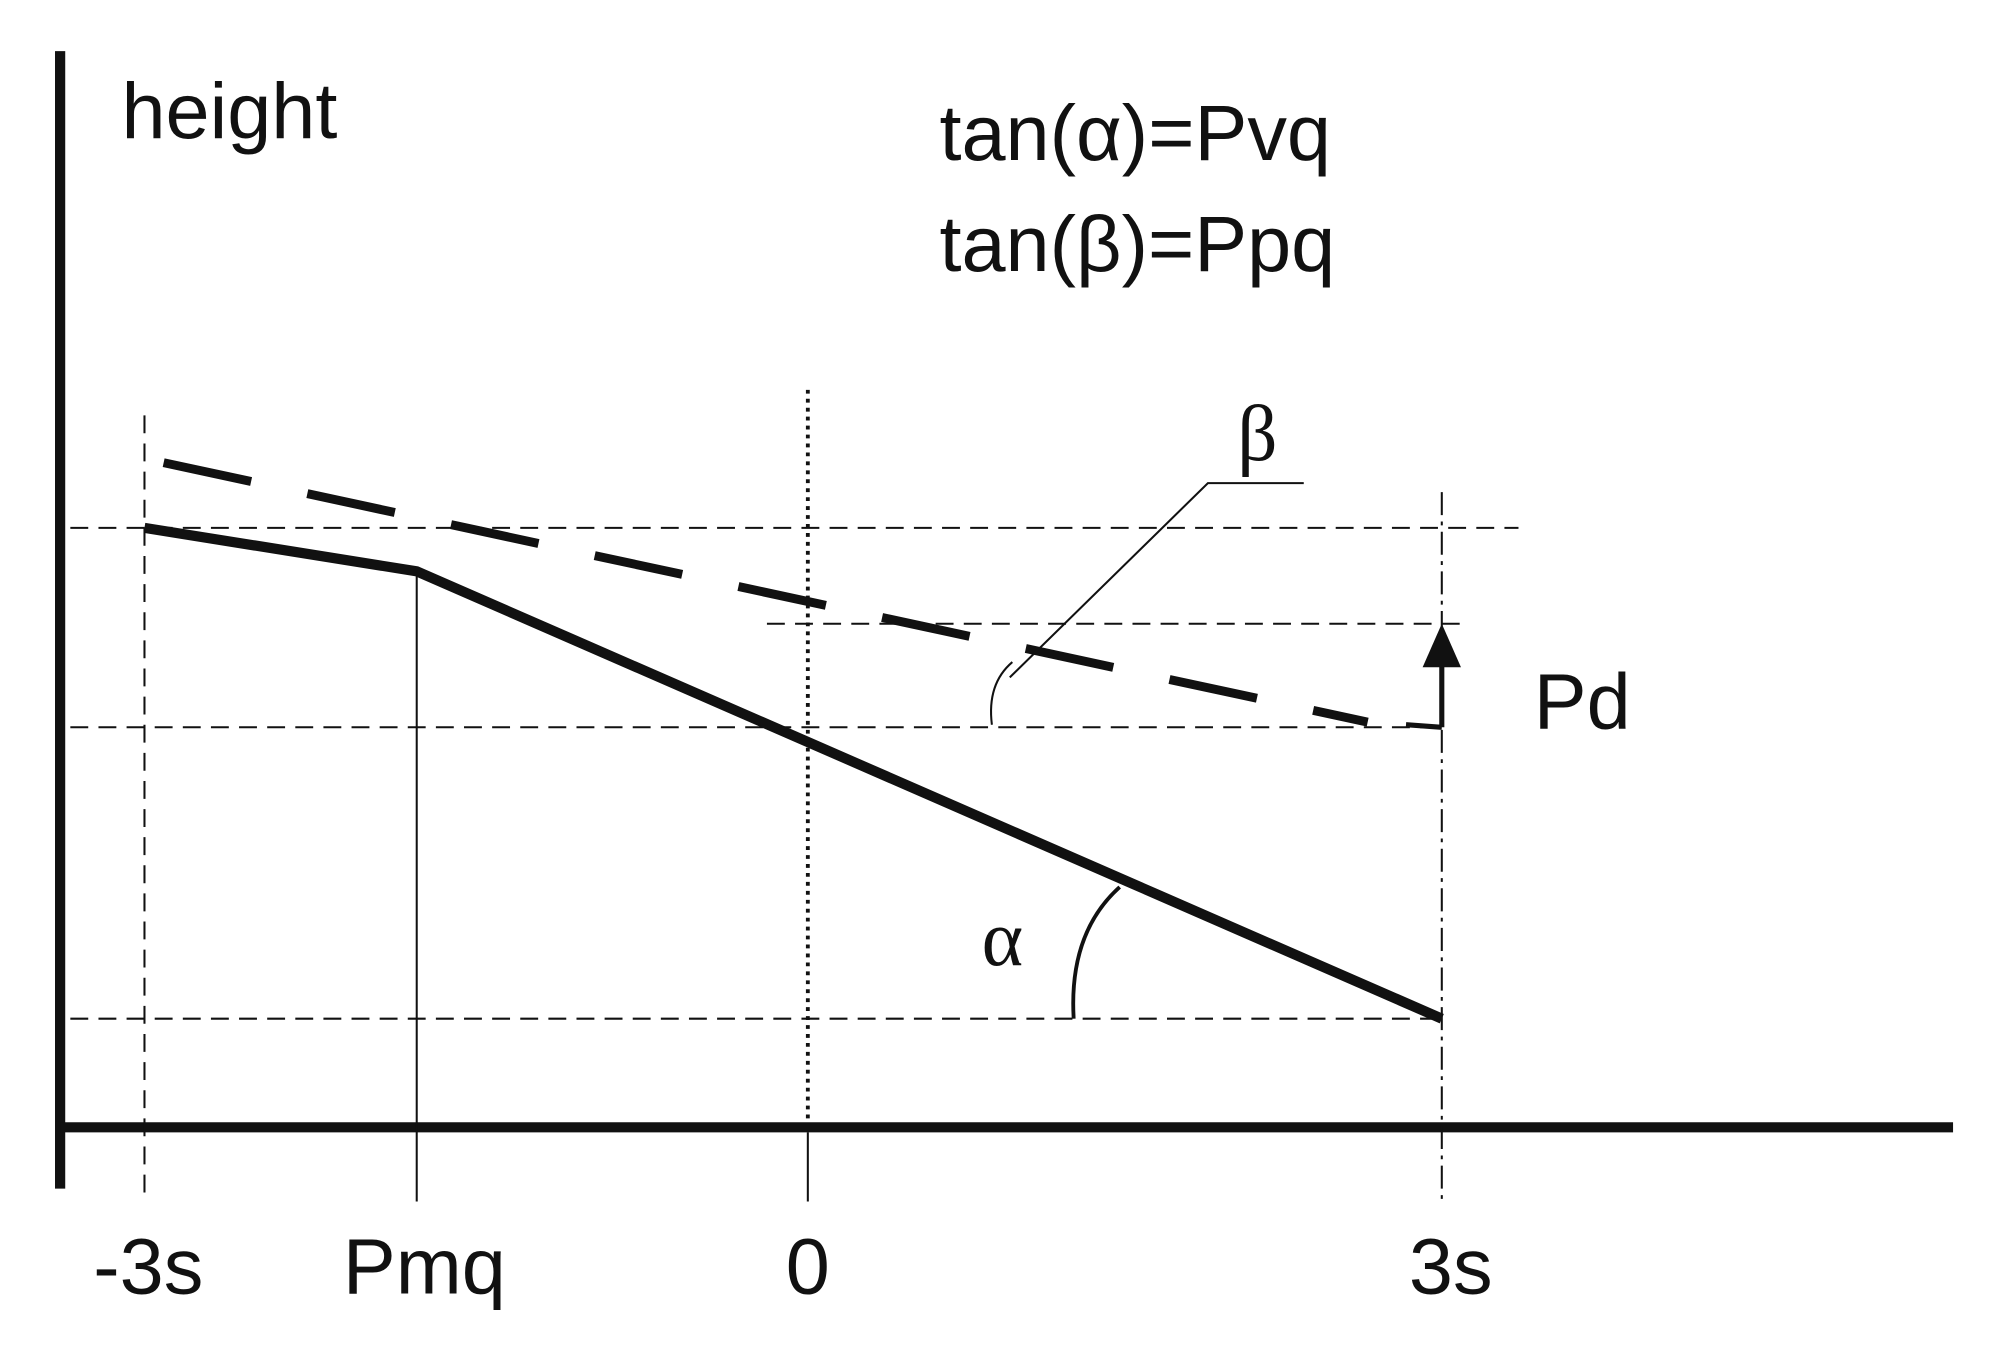 The image size is (1994, 1351). What do you see at coordinates (1096, 952) in the screenshot?
I see `alpha-arc` at bounding box center [1096, 952].